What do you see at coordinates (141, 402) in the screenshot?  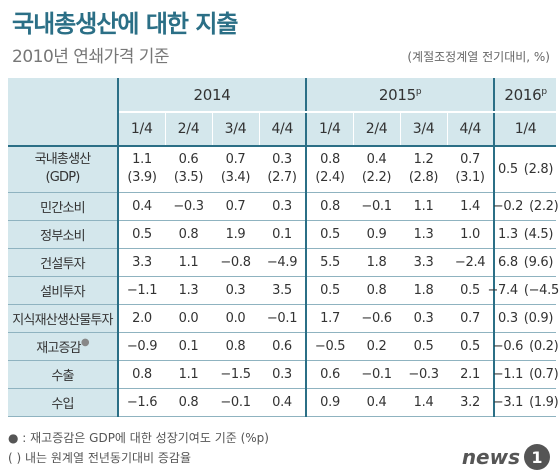 I see `table-cell: −1.6` at bounding box center [141, 402].